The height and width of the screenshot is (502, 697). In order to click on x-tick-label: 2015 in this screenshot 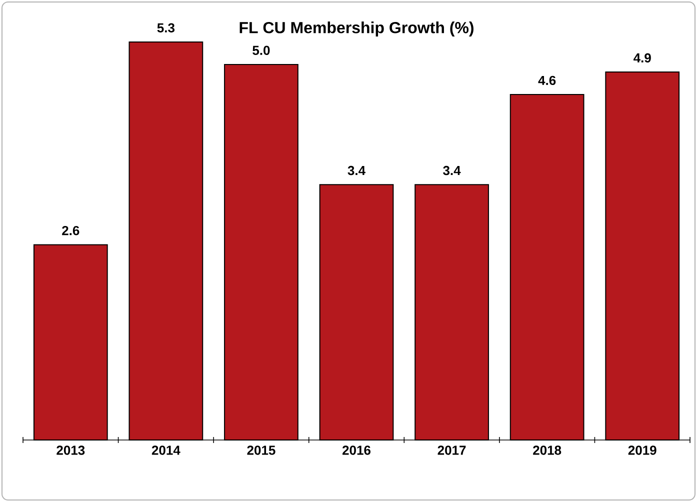, I will do `click(261, 450)`.